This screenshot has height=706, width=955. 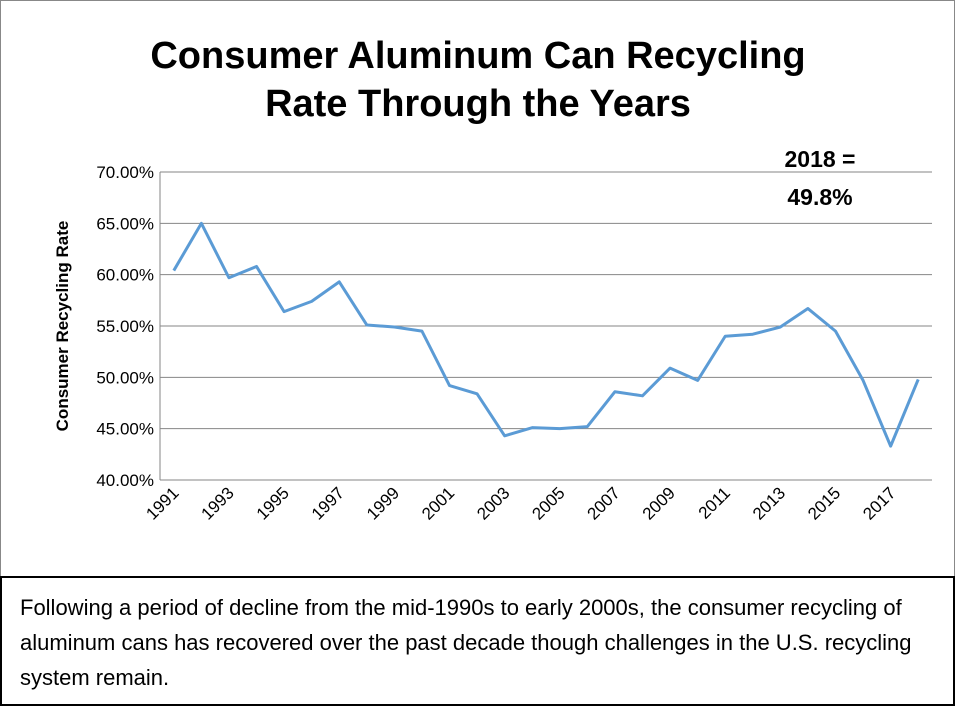 What do you see at coordinates (714, 502) in the screenshot?
I see `x-tick-label: 2011` at bounding box center [714, 502].